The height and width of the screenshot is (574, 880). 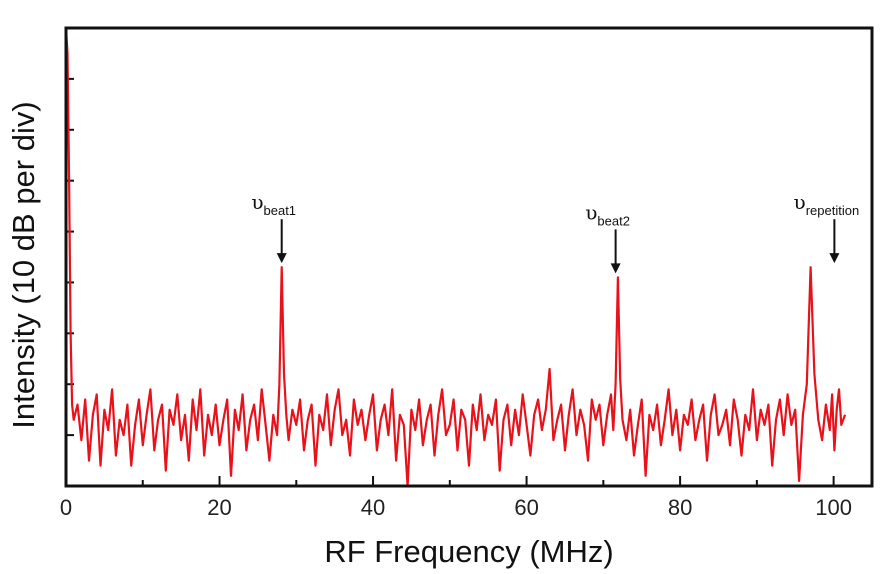 What do you see at coordinates (273, 227) in the screenshot?
I see `peak-annotation-beat1: υbeat1` at bounding box center [273, 227].